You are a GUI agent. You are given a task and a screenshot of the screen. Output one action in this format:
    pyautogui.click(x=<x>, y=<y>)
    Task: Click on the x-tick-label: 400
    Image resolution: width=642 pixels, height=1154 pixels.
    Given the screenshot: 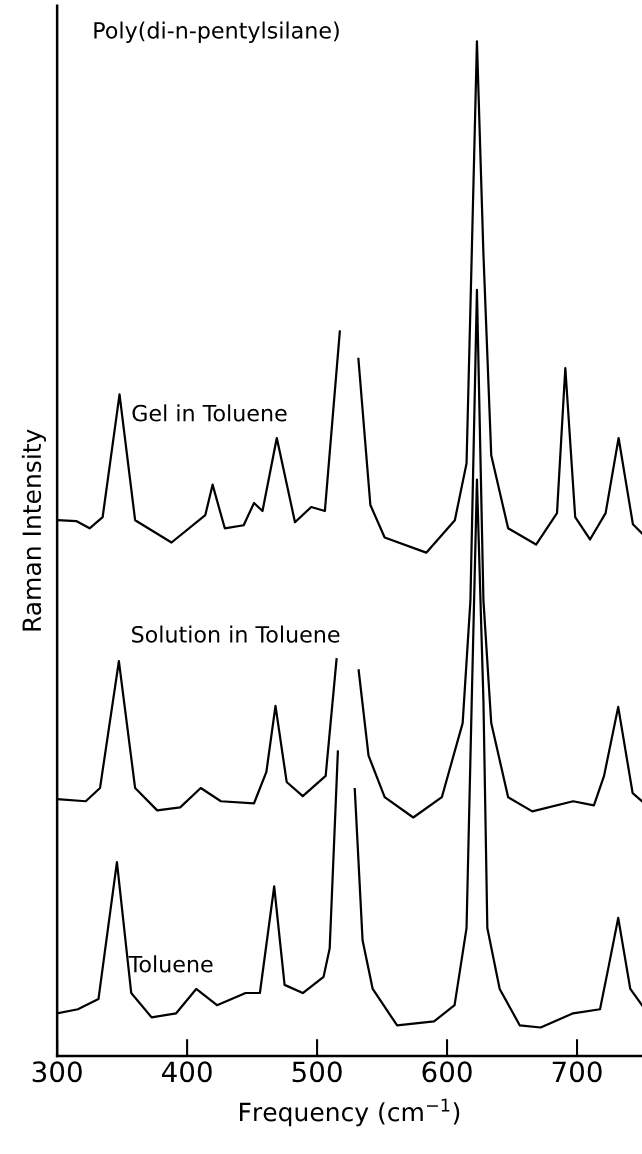 What is the action you would take?
    pyautogui.click(x=186, y=1072)
    